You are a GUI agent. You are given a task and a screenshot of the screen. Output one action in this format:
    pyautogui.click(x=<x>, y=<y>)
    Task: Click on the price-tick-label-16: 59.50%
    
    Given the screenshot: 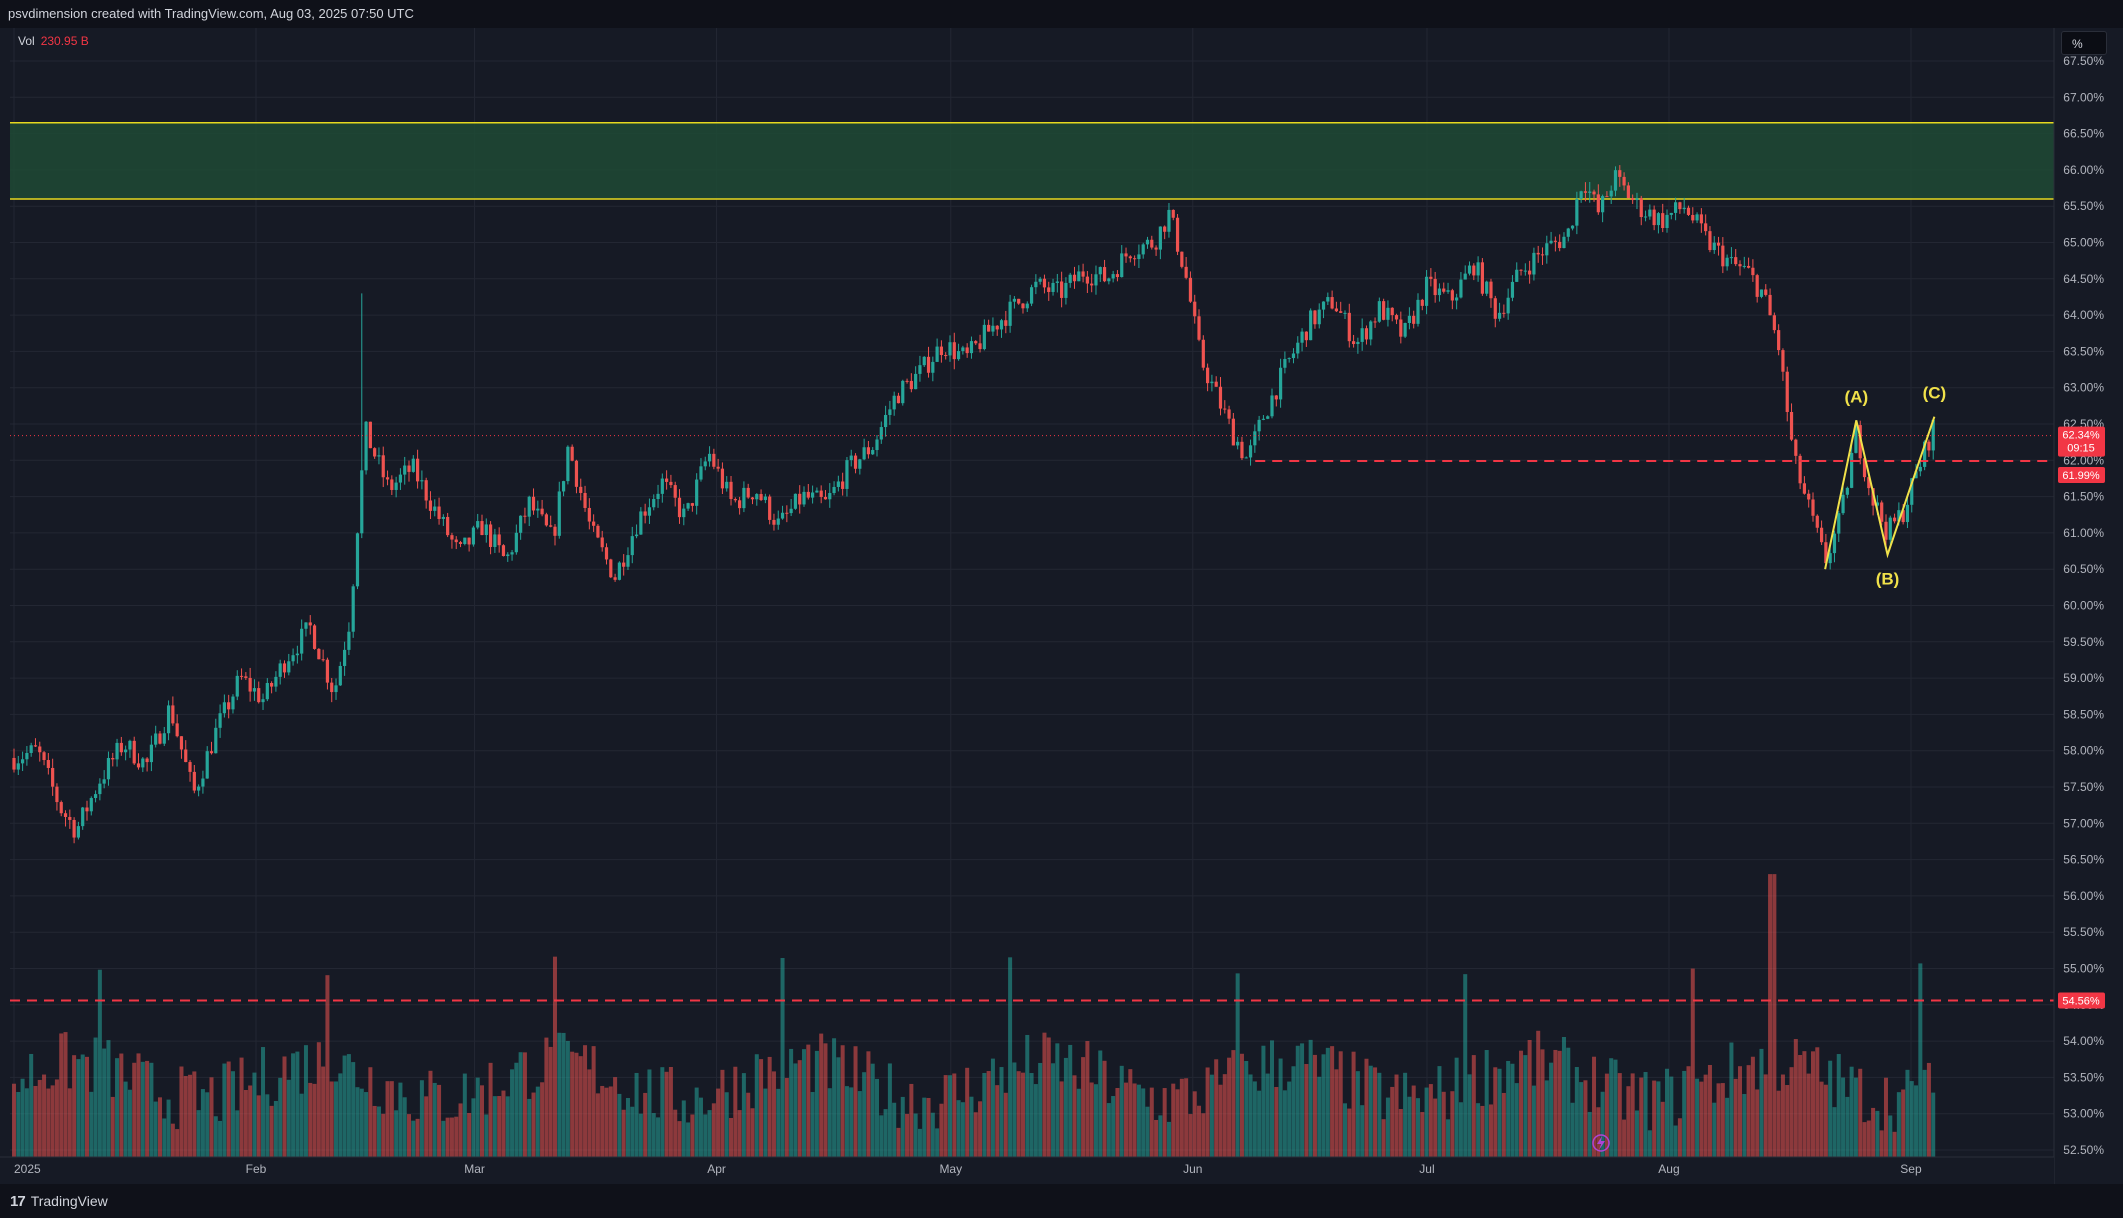 What is the action you would take?
    pyautogui.click(x=2083, y=642)
    